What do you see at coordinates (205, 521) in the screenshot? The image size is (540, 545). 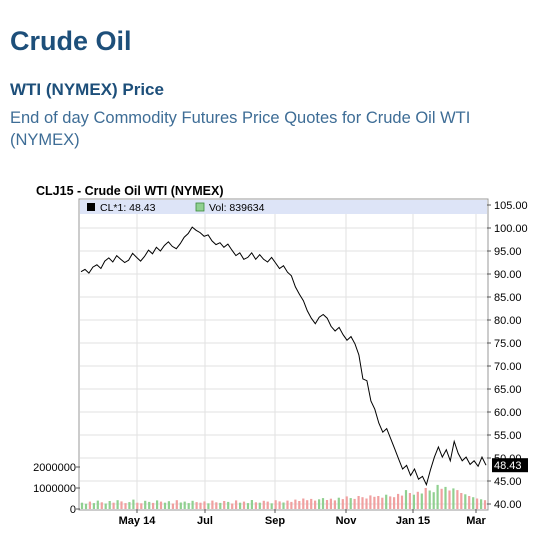 I see `x-tick-label: Jul` at bounding box center [205, 521].